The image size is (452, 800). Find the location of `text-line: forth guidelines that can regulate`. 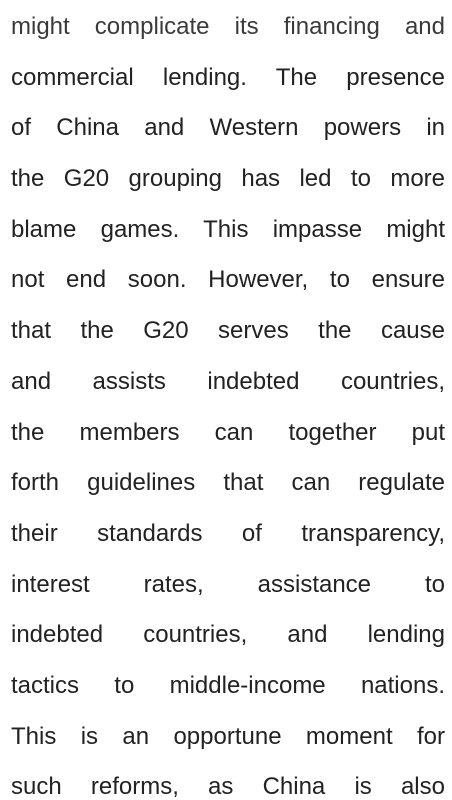

text-line: forth guidelines that can regulate is located at coordinates (228, 483).